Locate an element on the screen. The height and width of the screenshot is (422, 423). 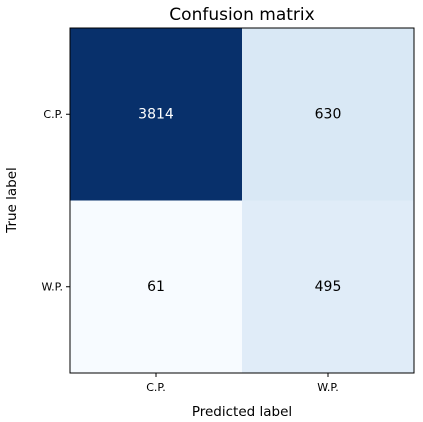
cell-value-label: 495 is located at coordinates (328, 287).